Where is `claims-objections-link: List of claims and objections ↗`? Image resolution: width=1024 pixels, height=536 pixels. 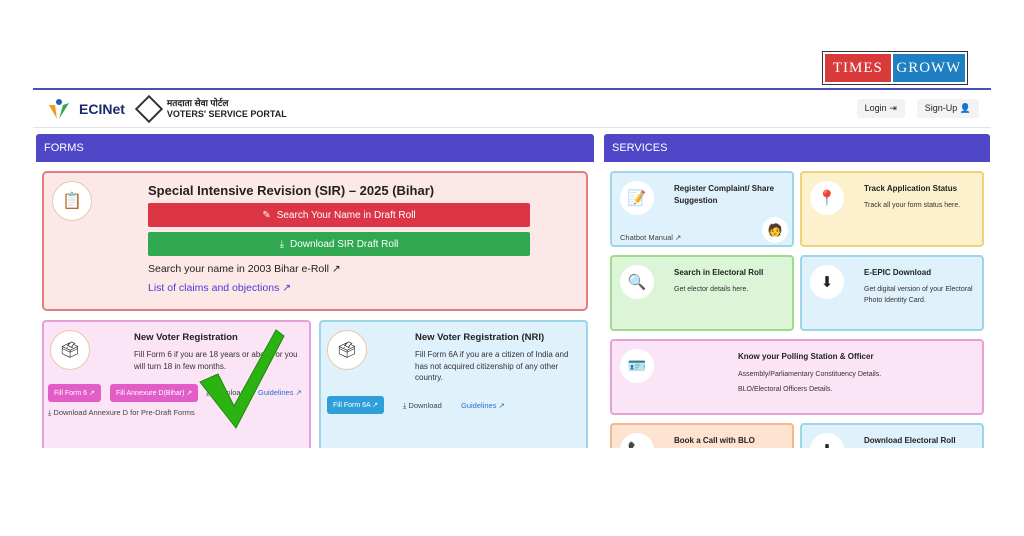 claims-objections-link: List of claims and objections ↗ is located at coordinates (219, 288).